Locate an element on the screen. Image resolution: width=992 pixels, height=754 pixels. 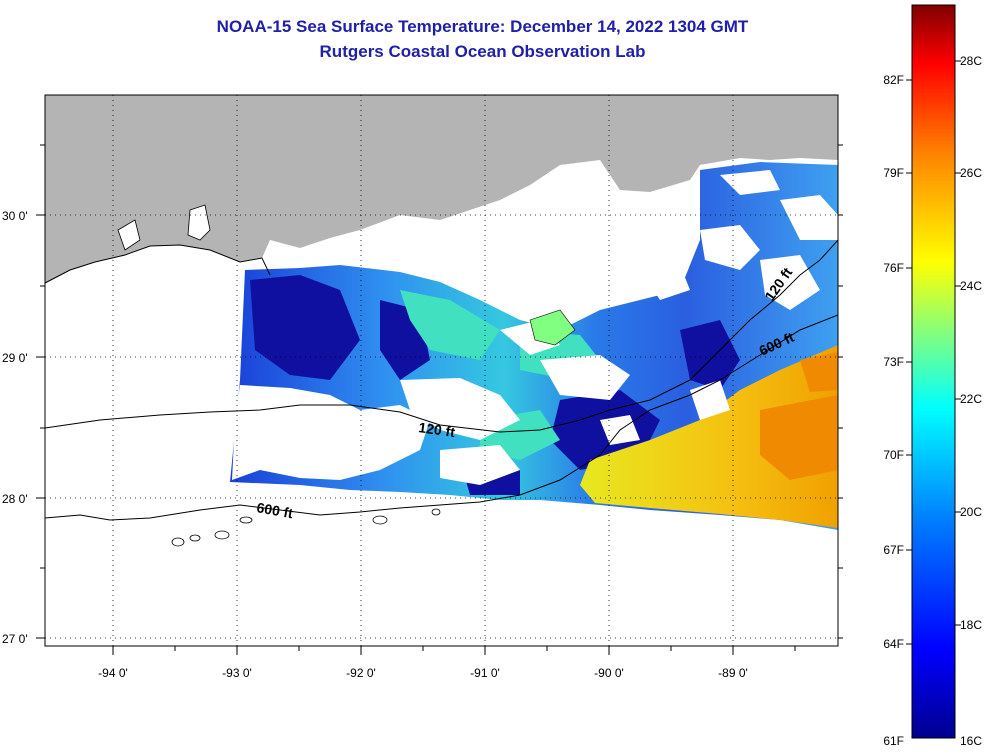
lon-label: -94 0' is located at coordinates (113, 673).